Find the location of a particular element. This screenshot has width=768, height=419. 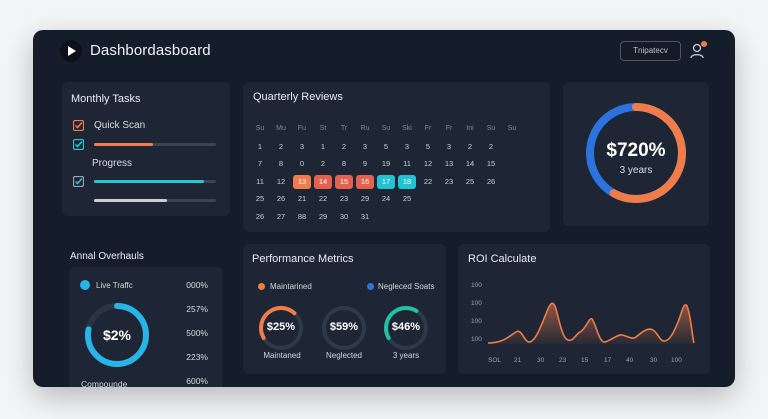

roi-title: ROI Calculate is located at coordinates (502, 259).